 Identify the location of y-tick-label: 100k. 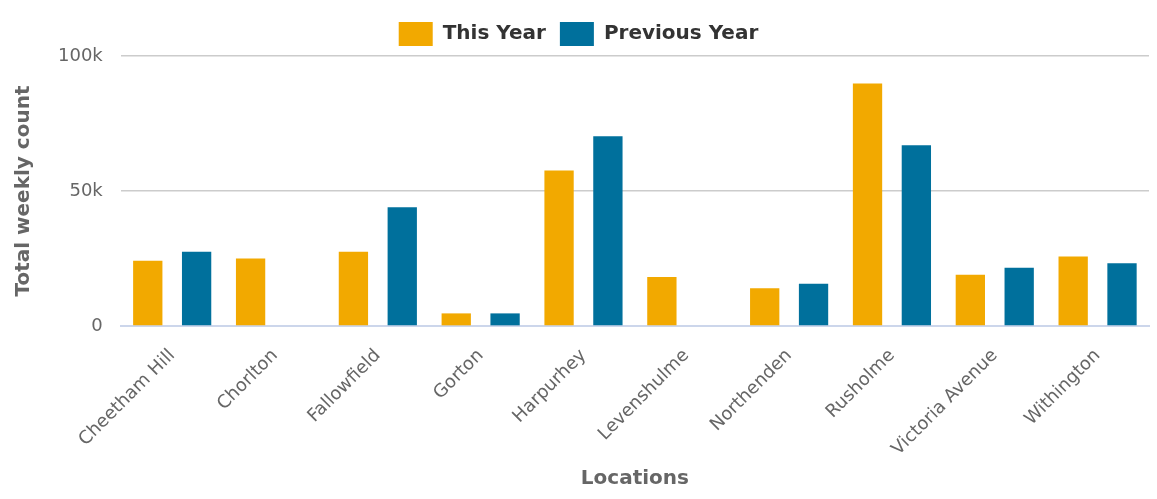
(81, 54).